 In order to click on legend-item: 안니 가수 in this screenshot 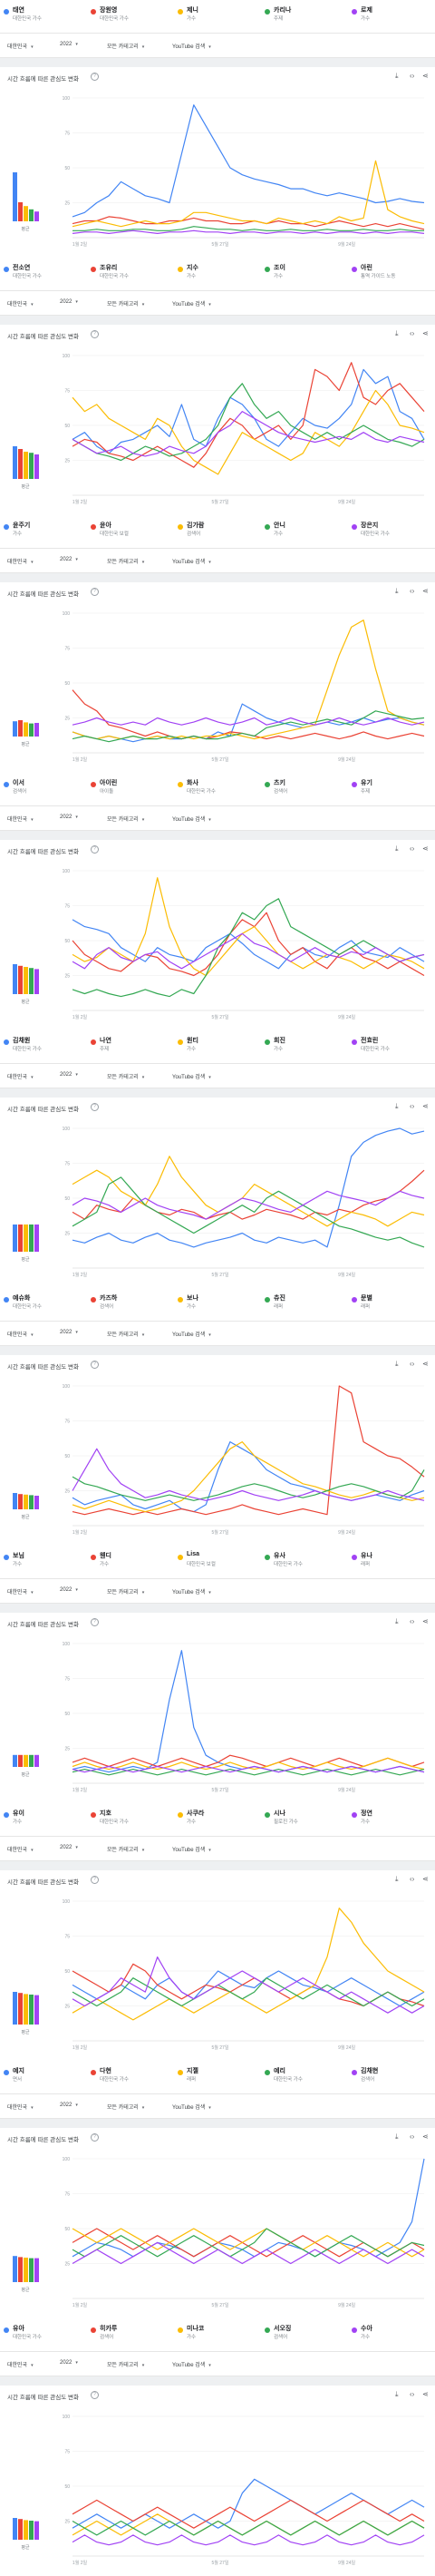, I will do `click(306, 533)`.